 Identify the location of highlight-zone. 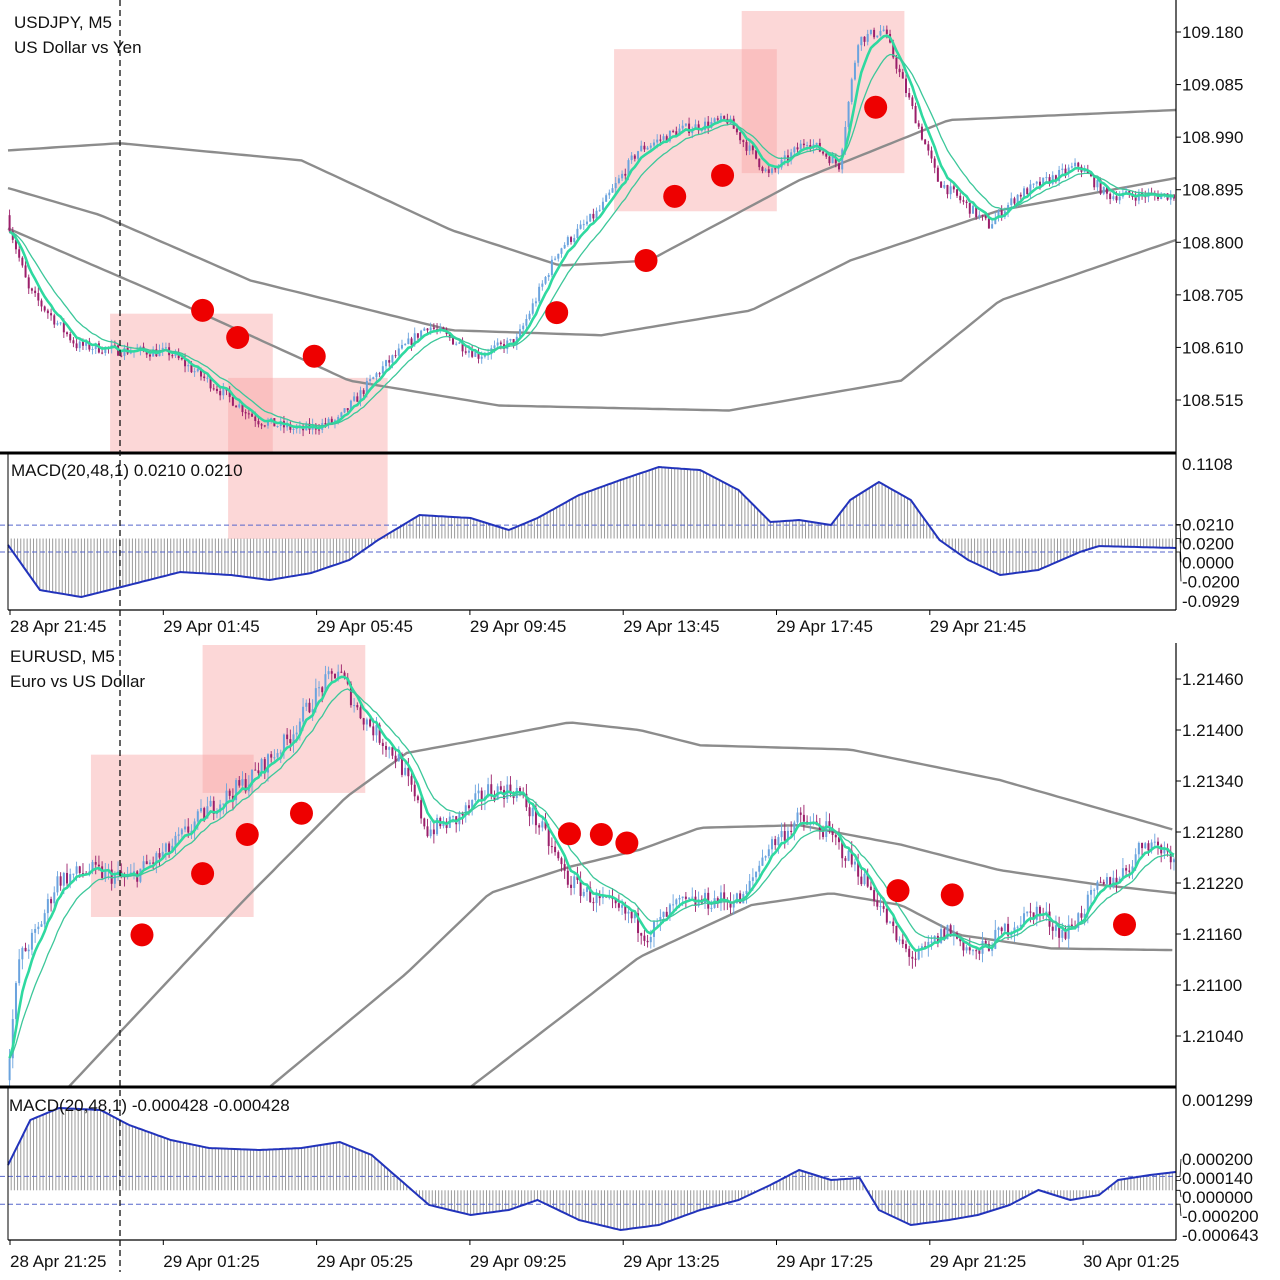
(284, 719).